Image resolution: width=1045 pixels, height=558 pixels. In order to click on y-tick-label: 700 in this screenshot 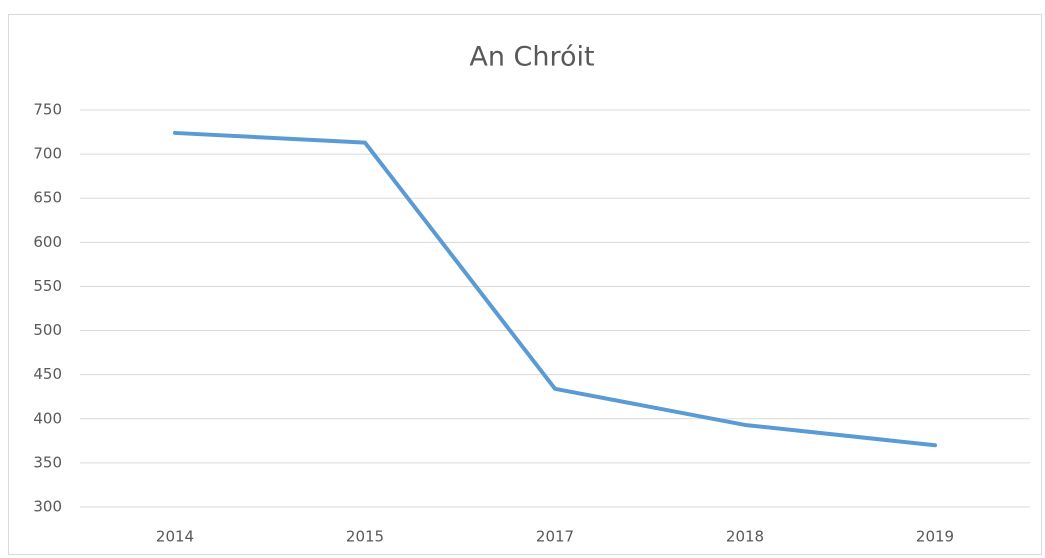, I will do `click(47, 154)`.